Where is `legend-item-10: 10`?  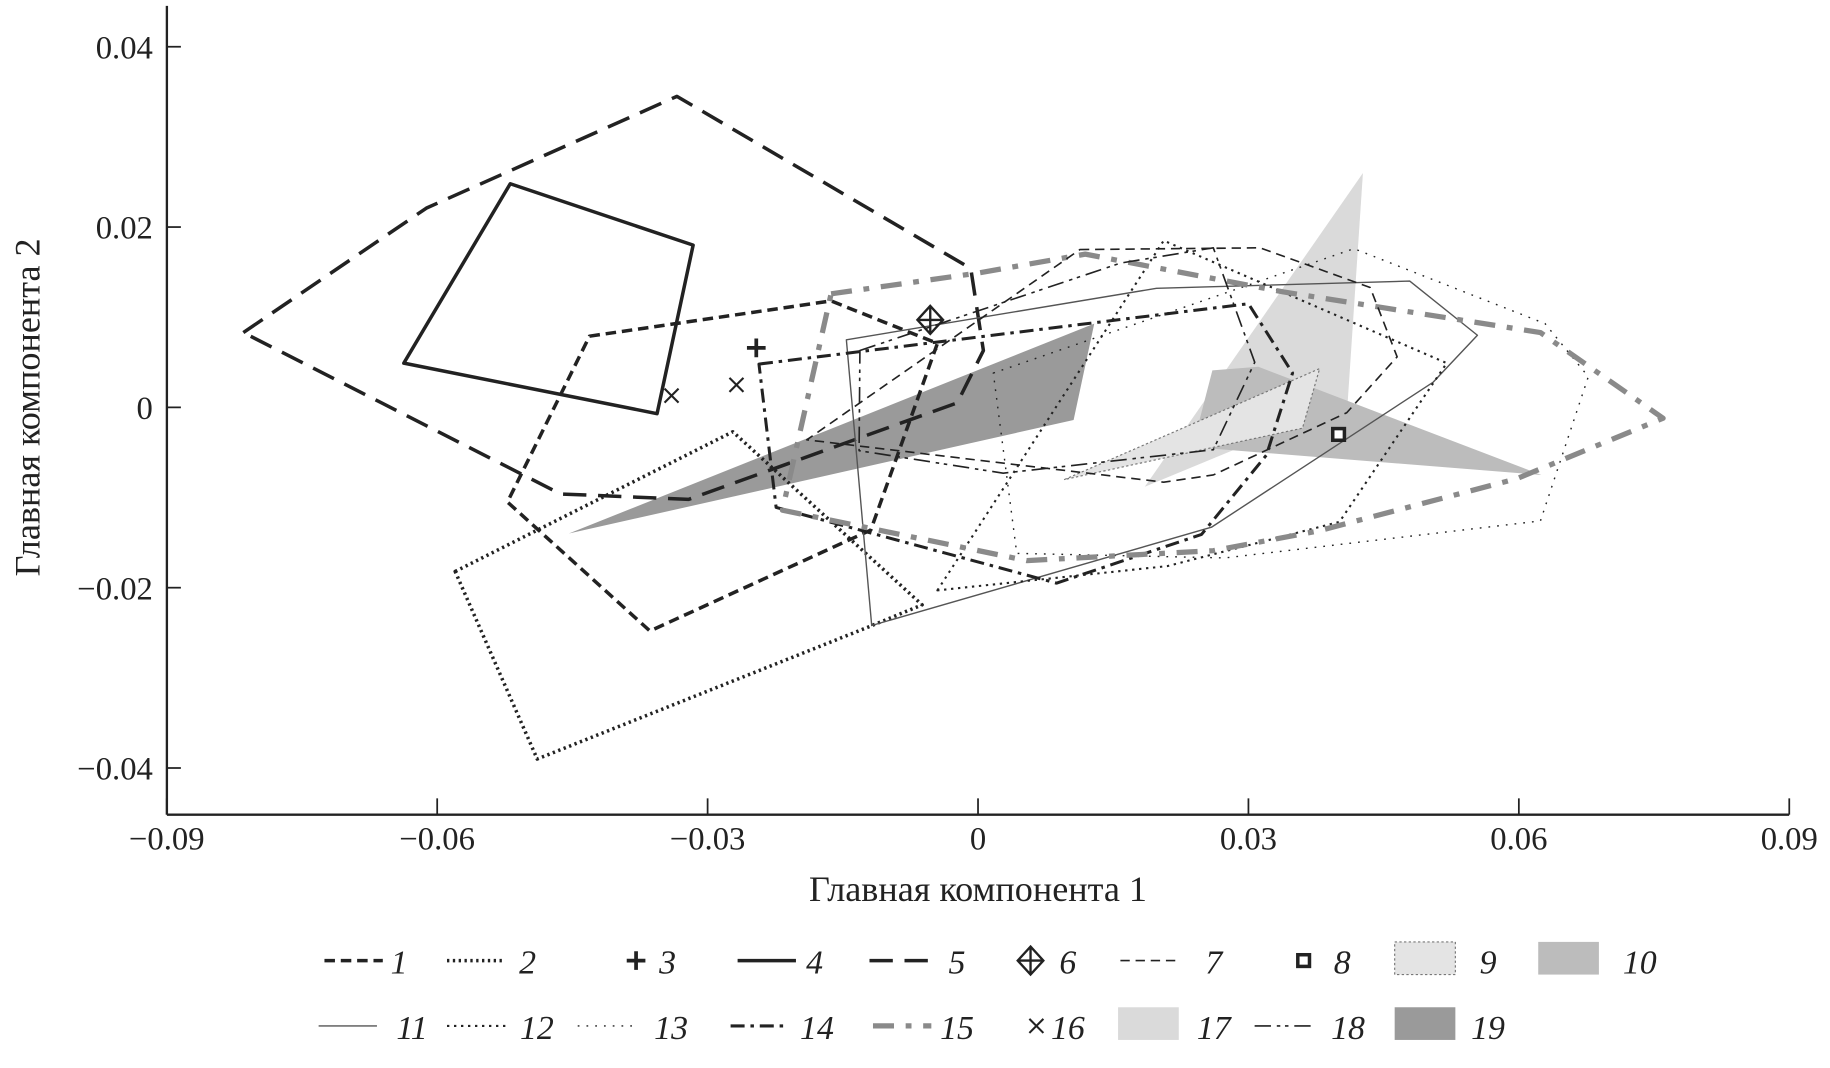
legend-item-10: 10 is located at coordinates (1597, 961).